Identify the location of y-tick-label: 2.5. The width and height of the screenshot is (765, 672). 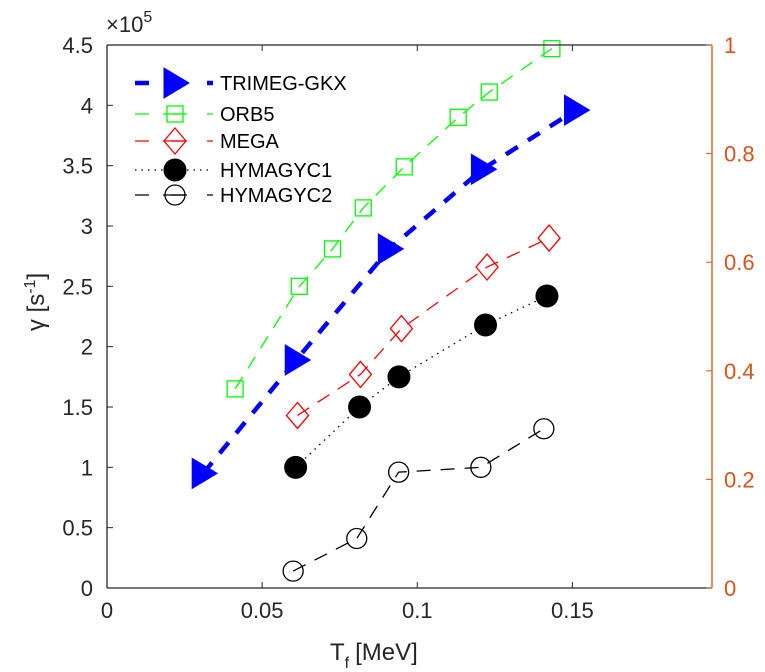
(77, 286).